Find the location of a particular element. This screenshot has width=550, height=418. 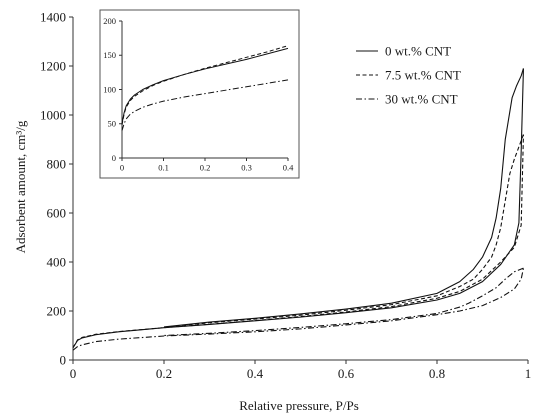

x-axis-label: Relative pressure, P/Ps is located at coordinates (299, 405).